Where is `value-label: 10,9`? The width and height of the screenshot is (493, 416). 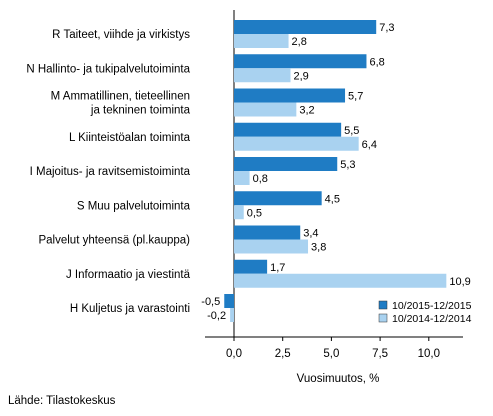 value-label: 10,9 is located at coordinates (459, 282).